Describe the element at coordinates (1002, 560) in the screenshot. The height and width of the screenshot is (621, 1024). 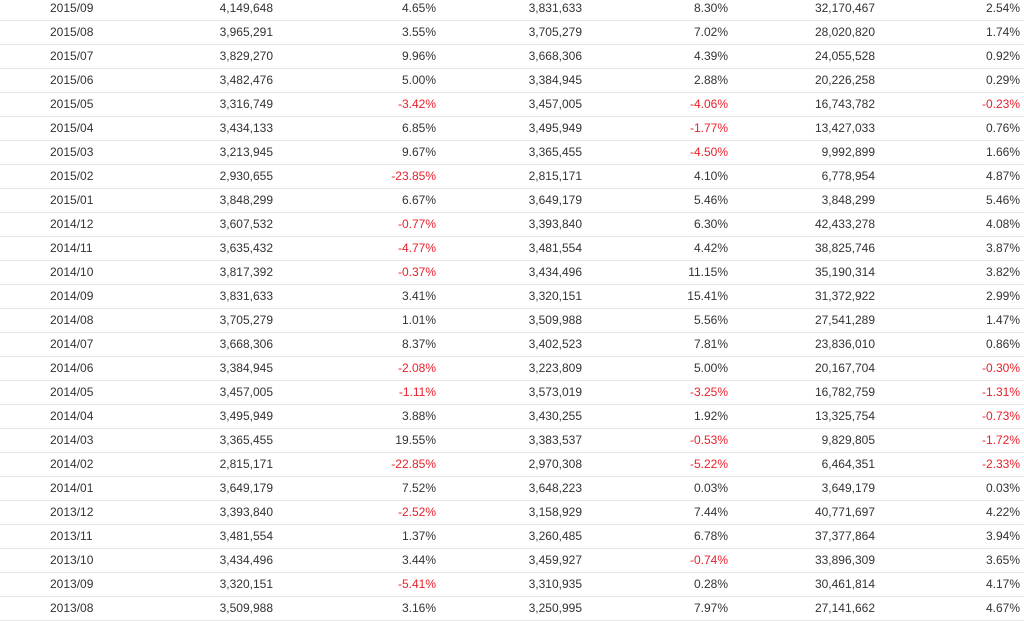
I see `cell-change-3: 3.65%` at that location.